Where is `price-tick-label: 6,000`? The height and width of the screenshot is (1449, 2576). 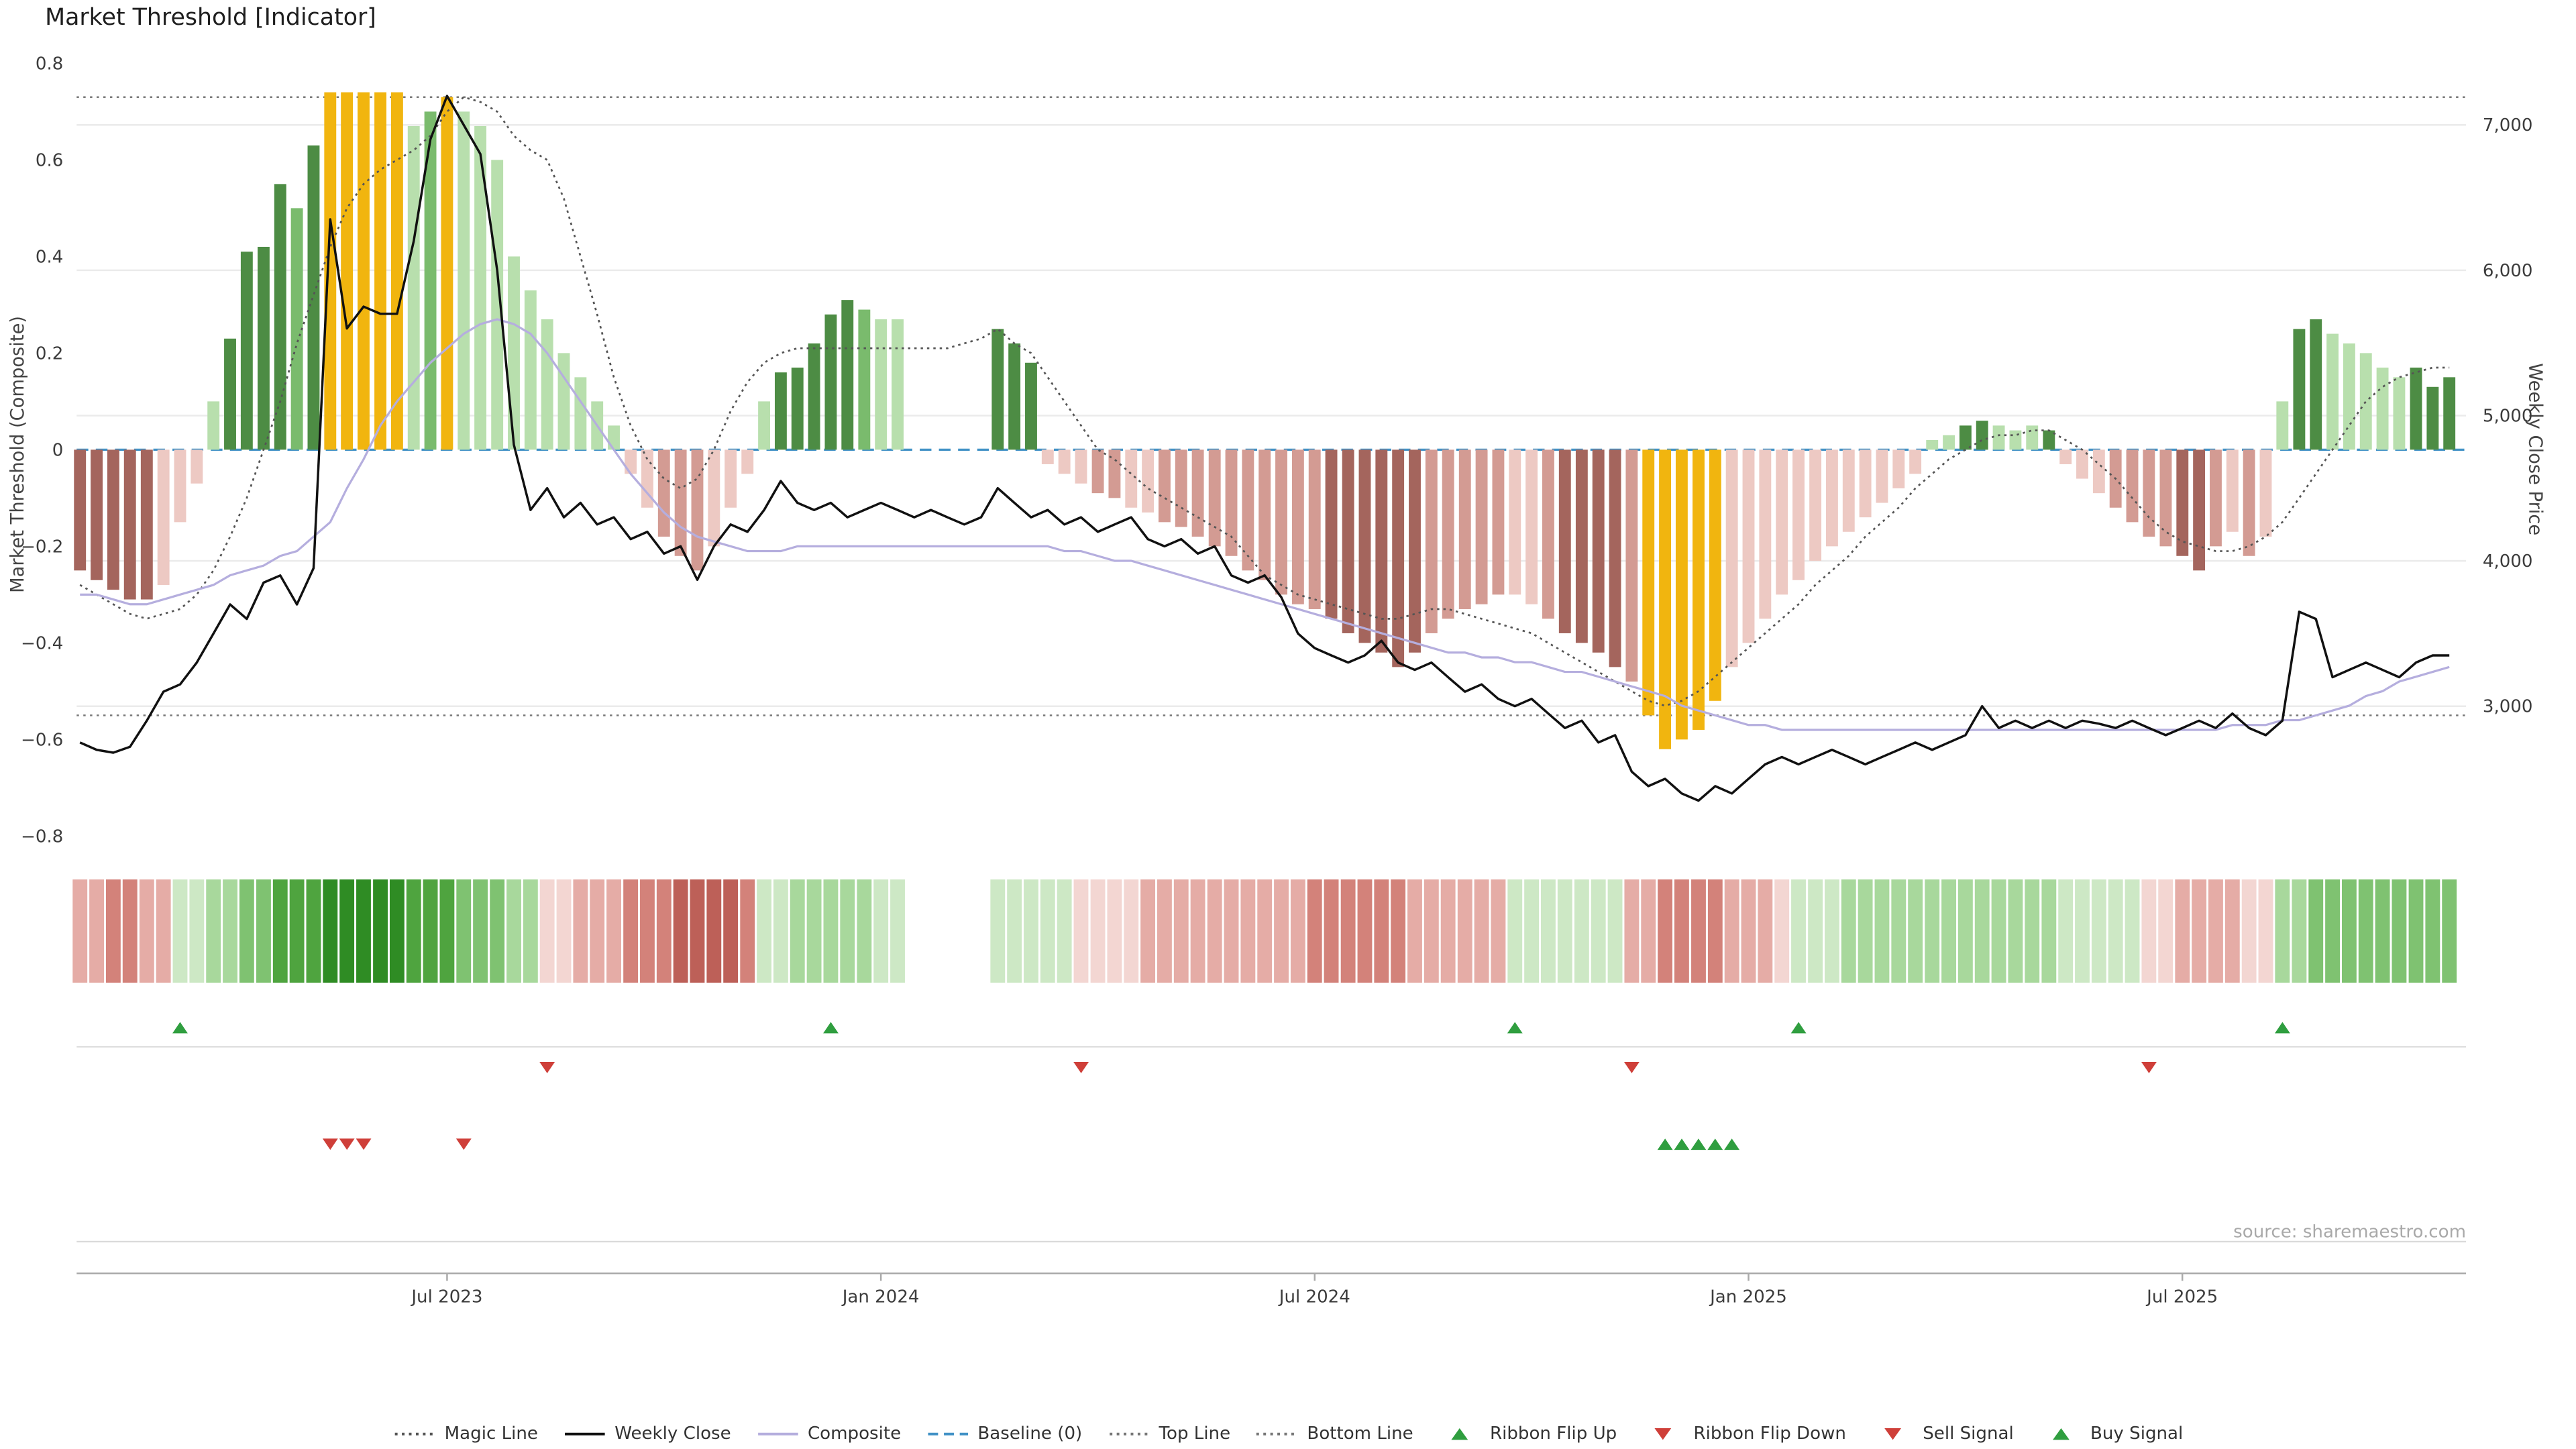 price-tick-label: 6,000 is located at coordinates (2508, 271).